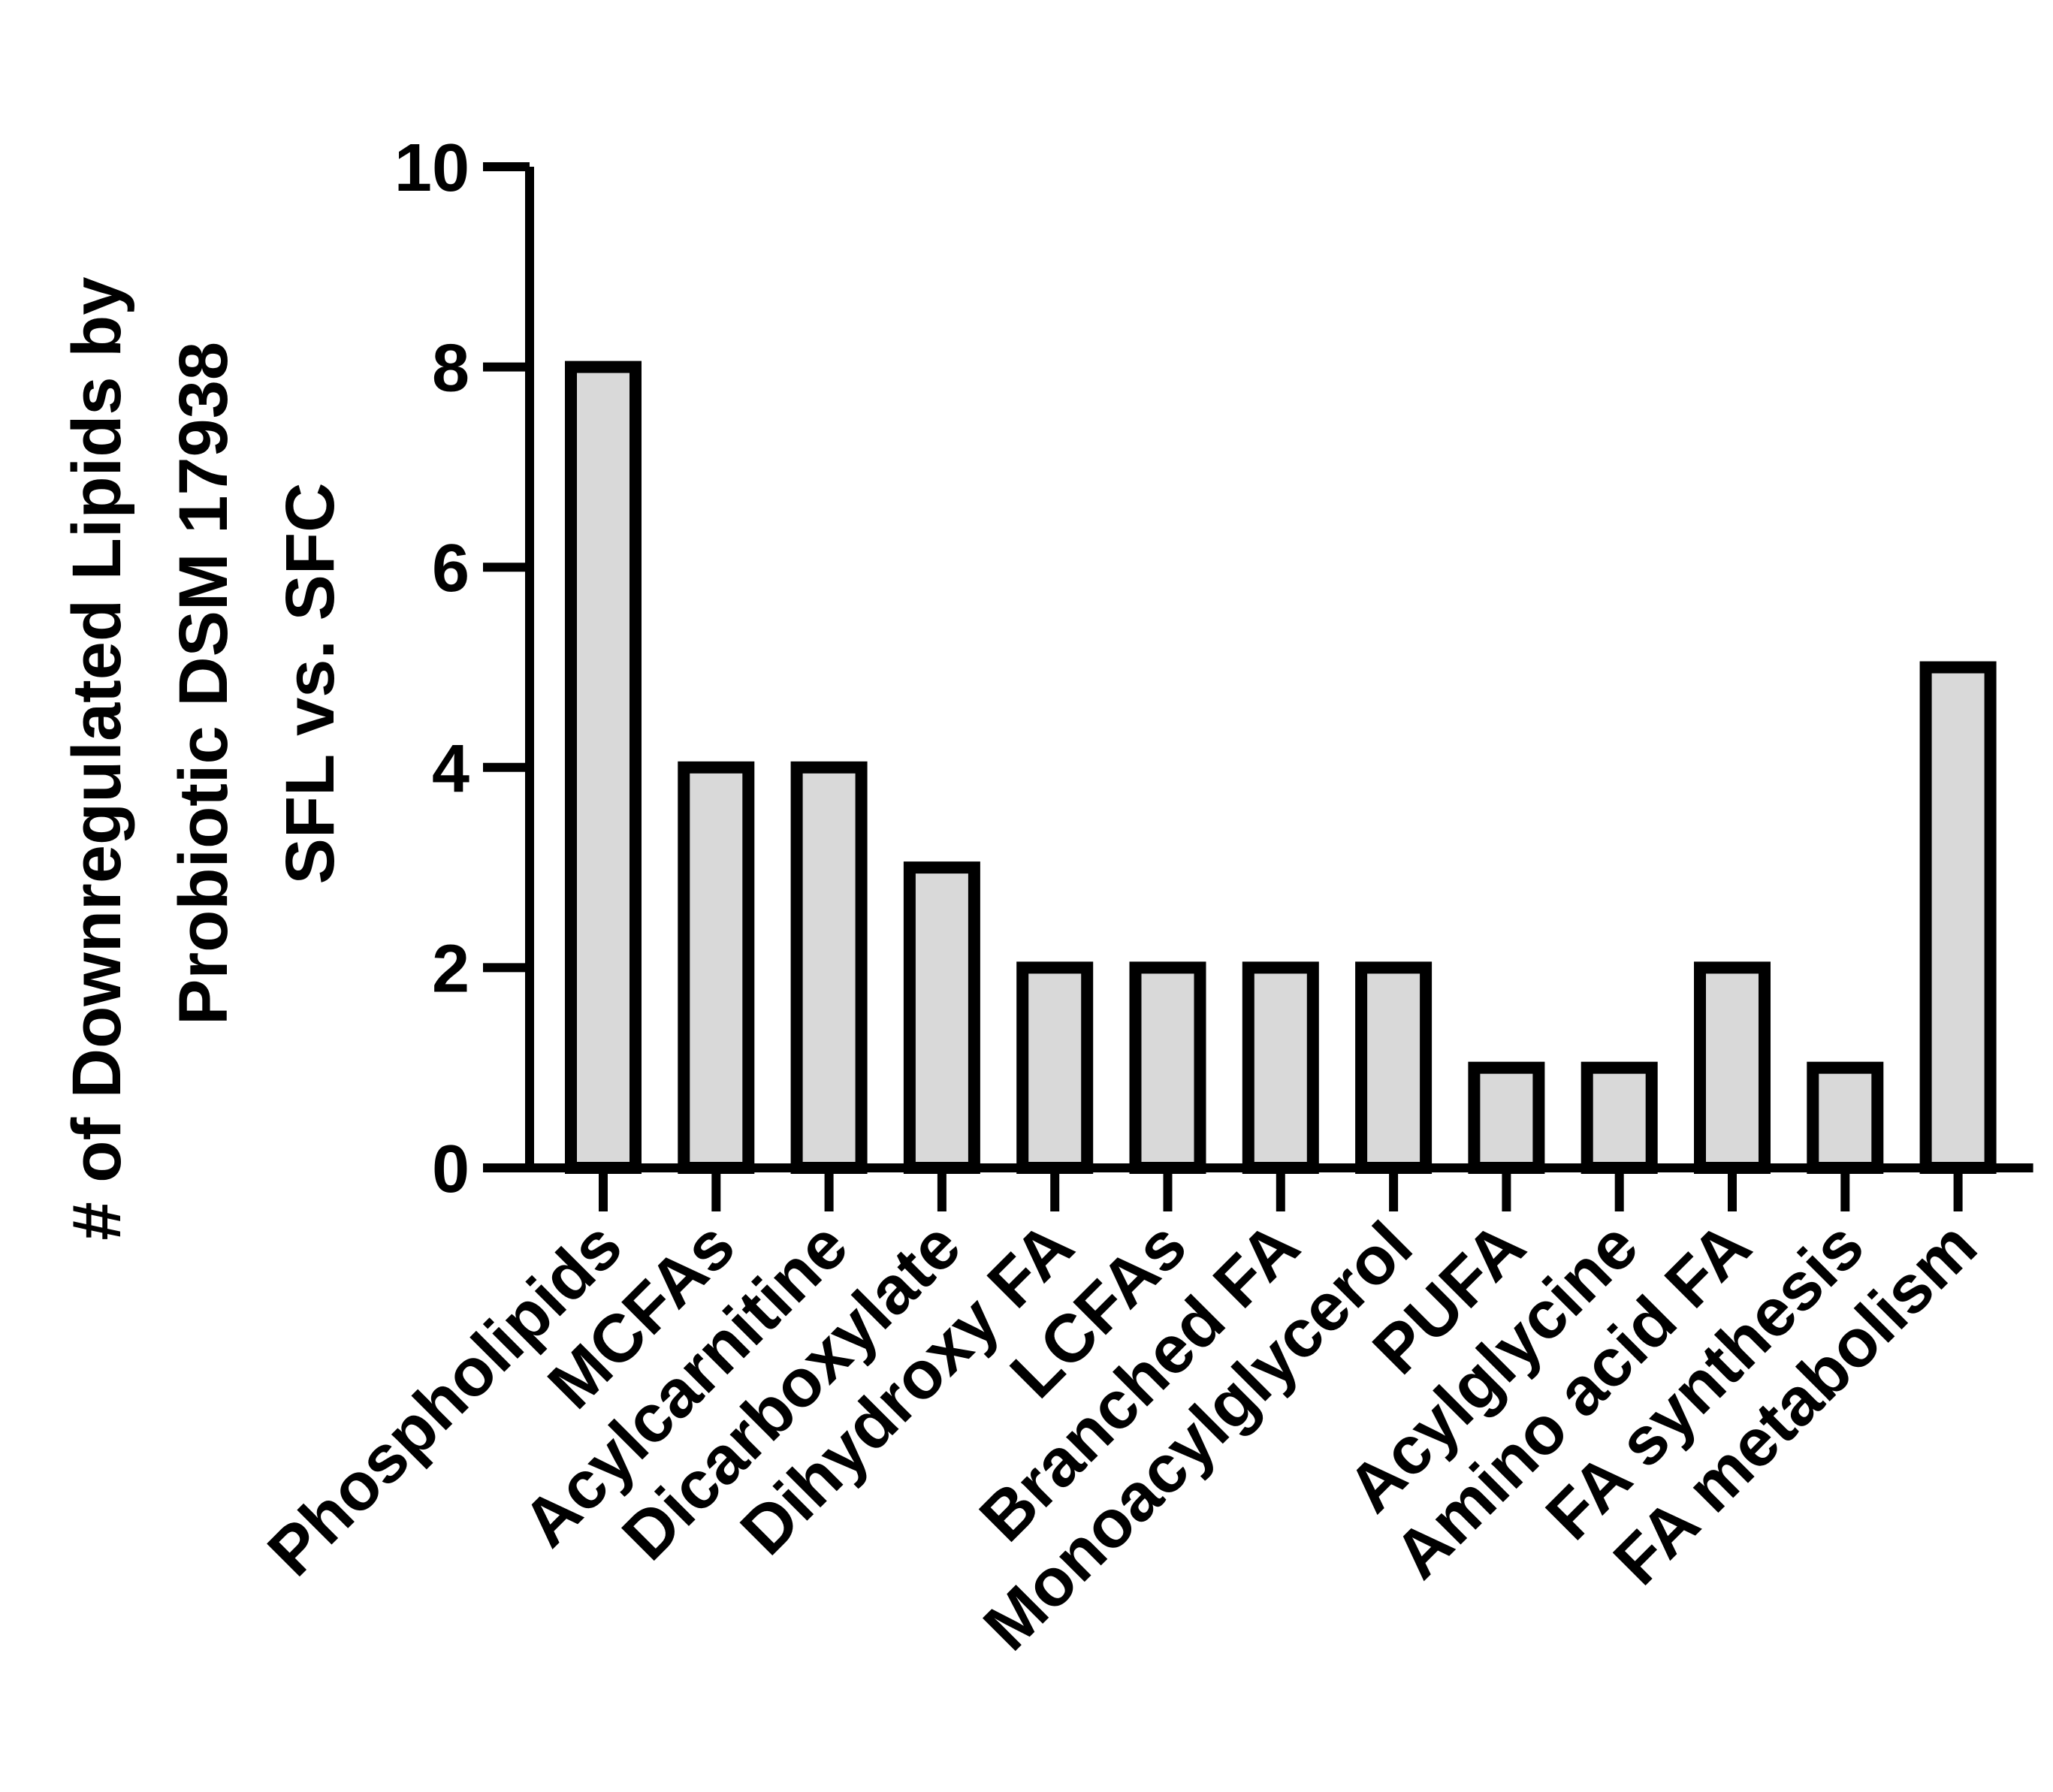 The width and height of the screenshot is (2053, 1792). Describe the element at coordinates (1279, 1187) in the screenshot. I see `x-axis` at that location.